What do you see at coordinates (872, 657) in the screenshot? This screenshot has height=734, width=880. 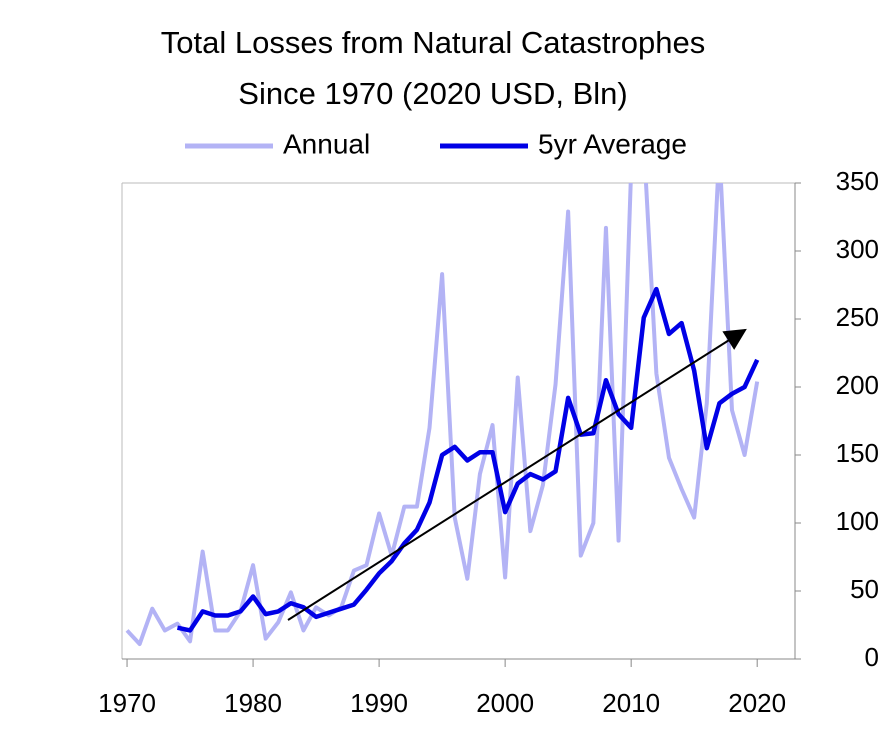 I see `y-tick-label: 0` at bounding box center [872, 657].